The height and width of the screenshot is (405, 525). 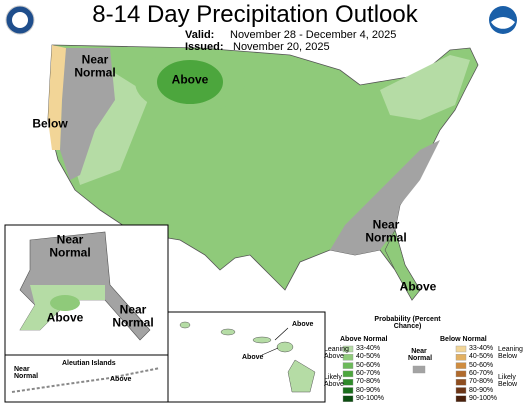 What do you see at coordinates (503, 23) in the screenshot?
I see `noaa-logo-bird` at bounding box center [503, 23].